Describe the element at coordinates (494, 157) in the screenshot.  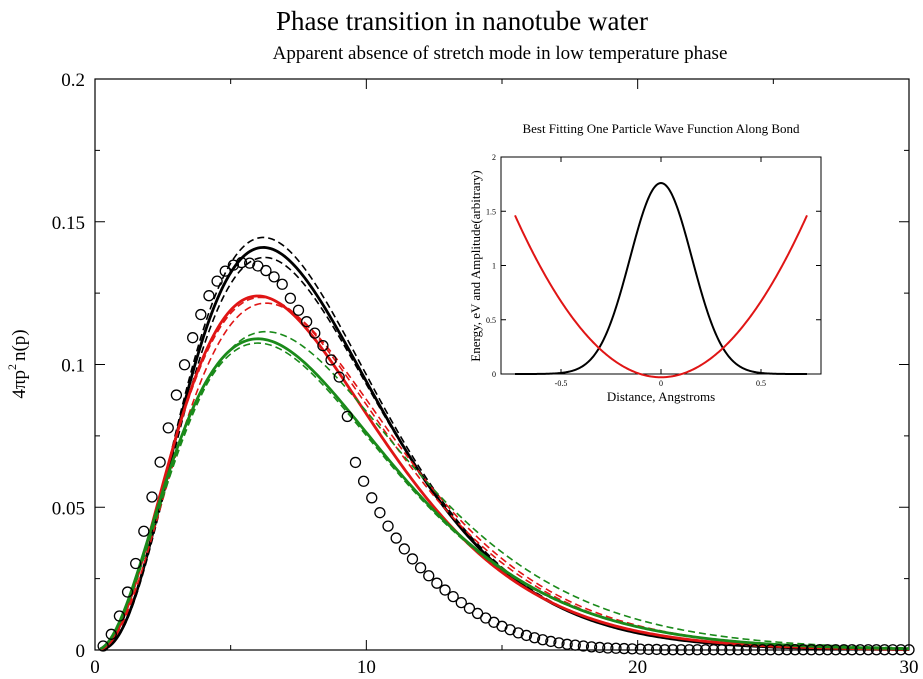
I see `inset-y-tick-label: 2` at that location.